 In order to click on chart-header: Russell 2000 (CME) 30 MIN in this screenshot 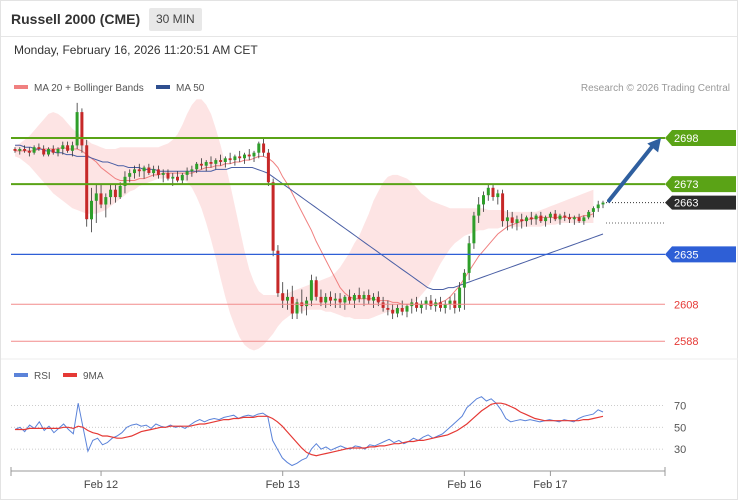, I will do `click(369, 19)`.